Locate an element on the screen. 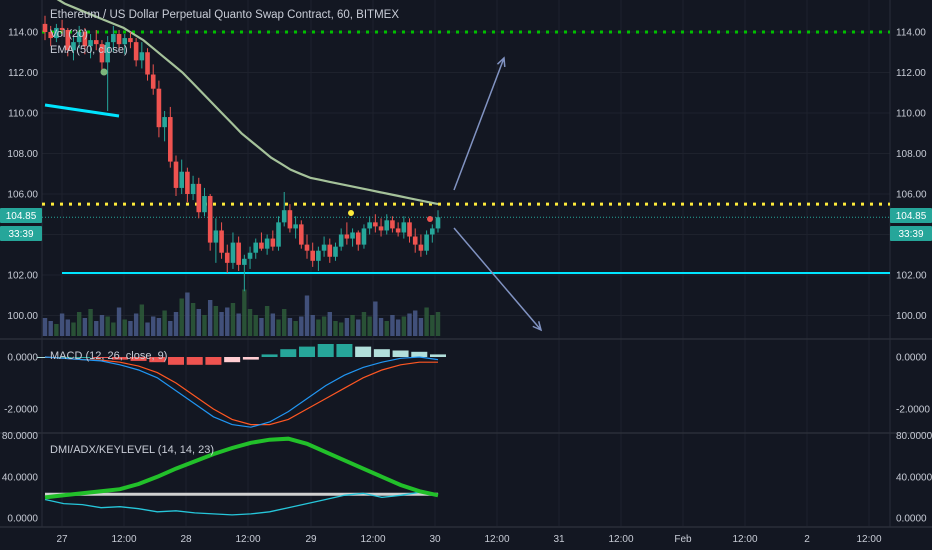  x-tick-label: 30 is located at coordinates (435, 539).